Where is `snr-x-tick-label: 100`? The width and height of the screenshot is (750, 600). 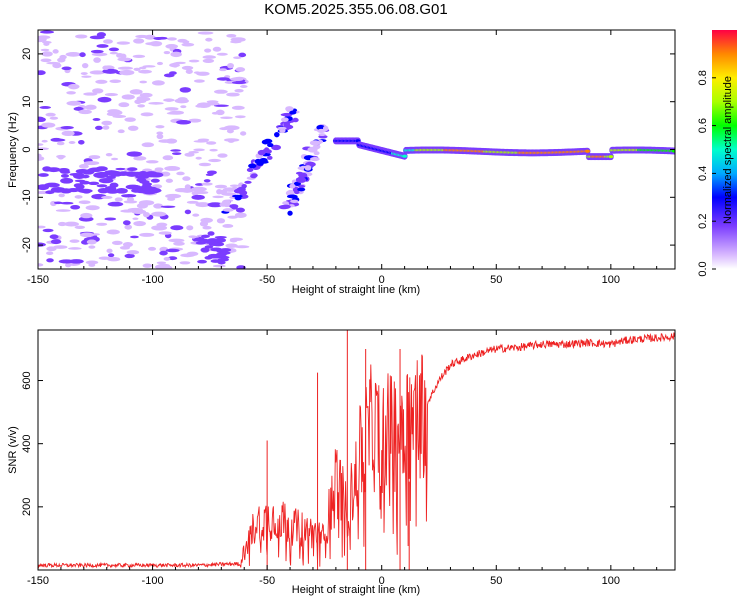 snr-x-tick-label: 100 is located at coordinates (611, 581).